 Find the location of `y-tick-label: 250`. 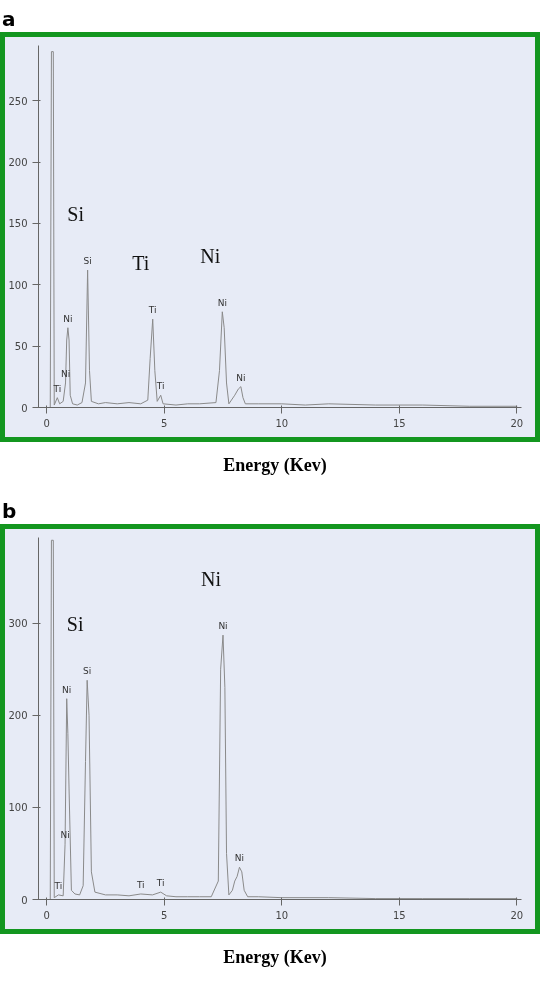

y-tick-label: 250 is located at coordinates (18, 101).